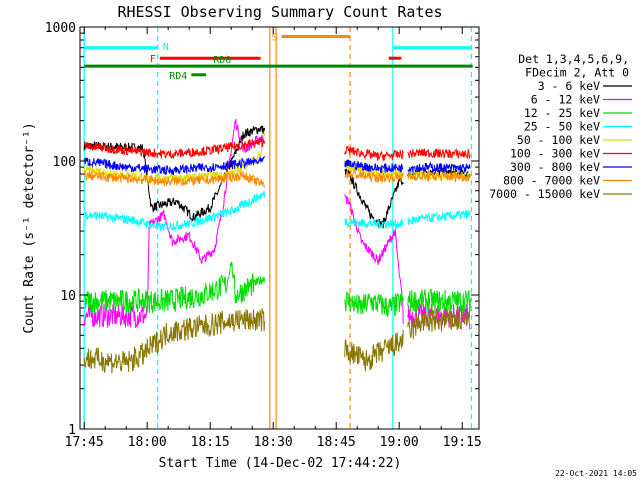 The image size is (640, 485). Describe the element at coordinates (29, 227) in the screenshot. I see `y-axis-label: Count Rate (s⁻¹ detector⁻¹)` at that location.